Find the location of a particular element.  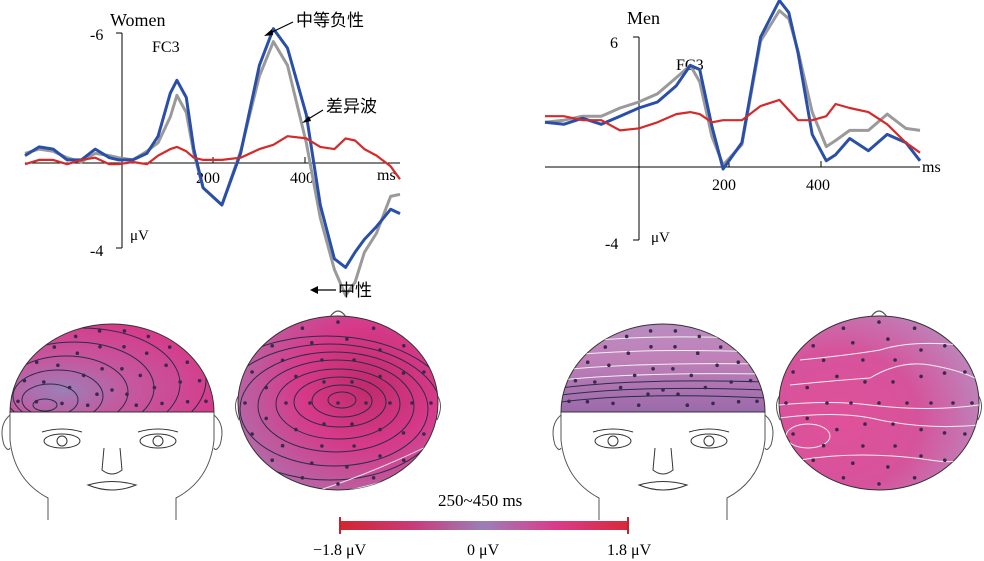

women-arrowhead-neutral is located at coordinates (314, 290).